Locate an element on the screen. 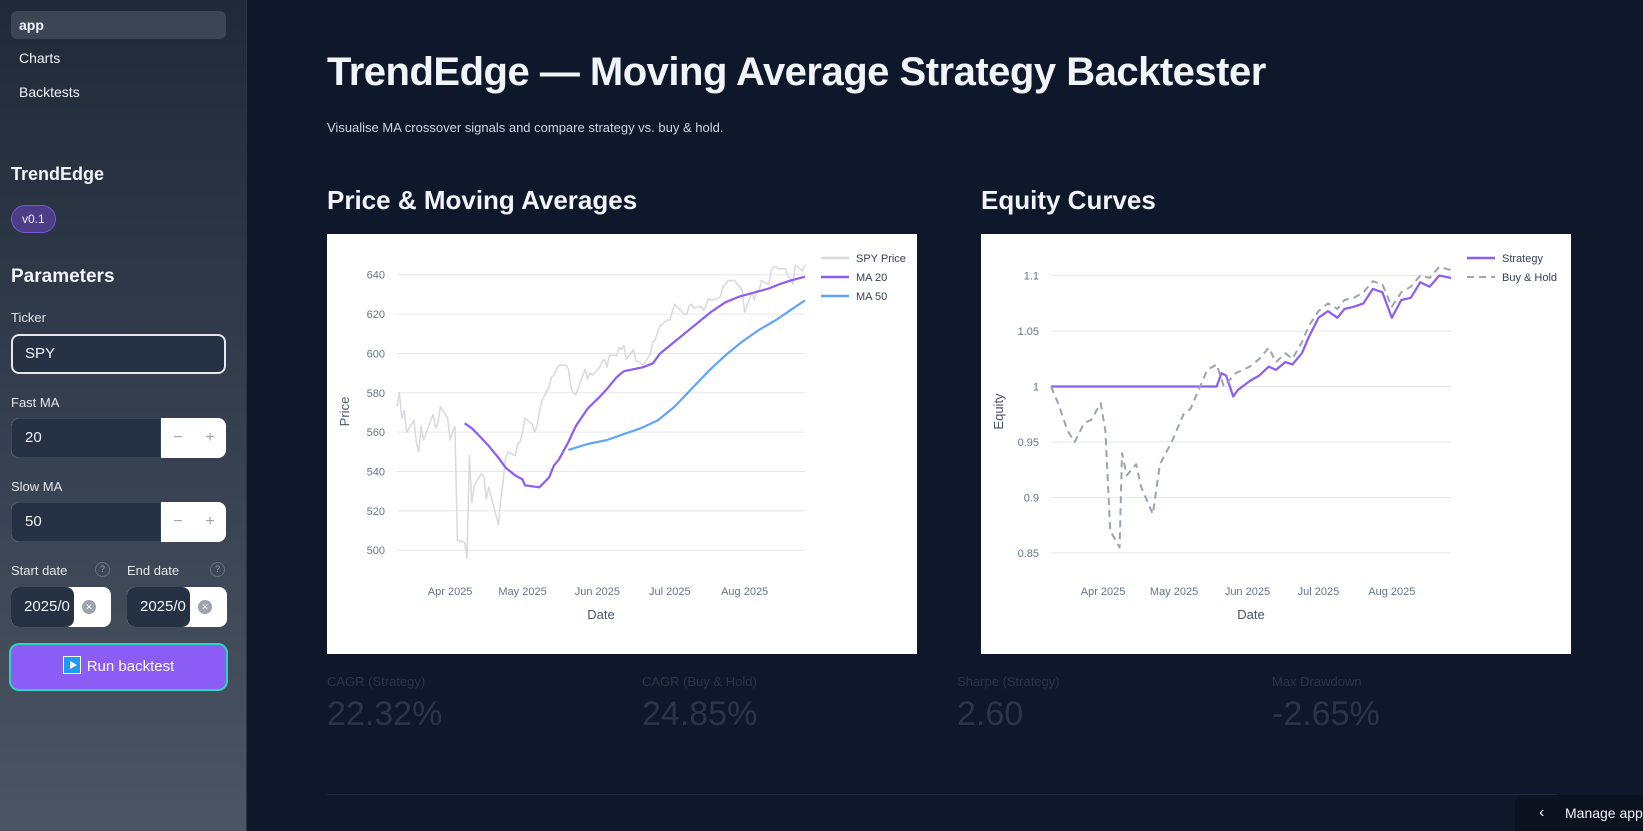 This screenshot has height=831, width=1643. version-badge: v0.1 is located at coordinates (33, 219).